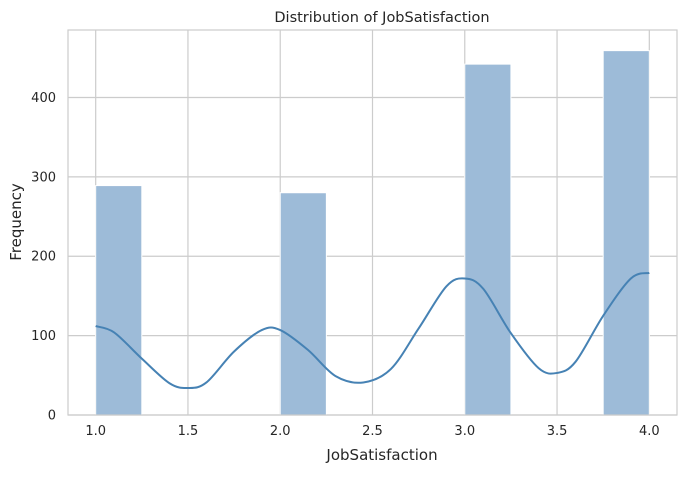 The image size is (699, 478). What do you see at coordinates (649, 431) in the screenshot?
I see `x-tick-label: 4.0` at bounding box center [649, 431].